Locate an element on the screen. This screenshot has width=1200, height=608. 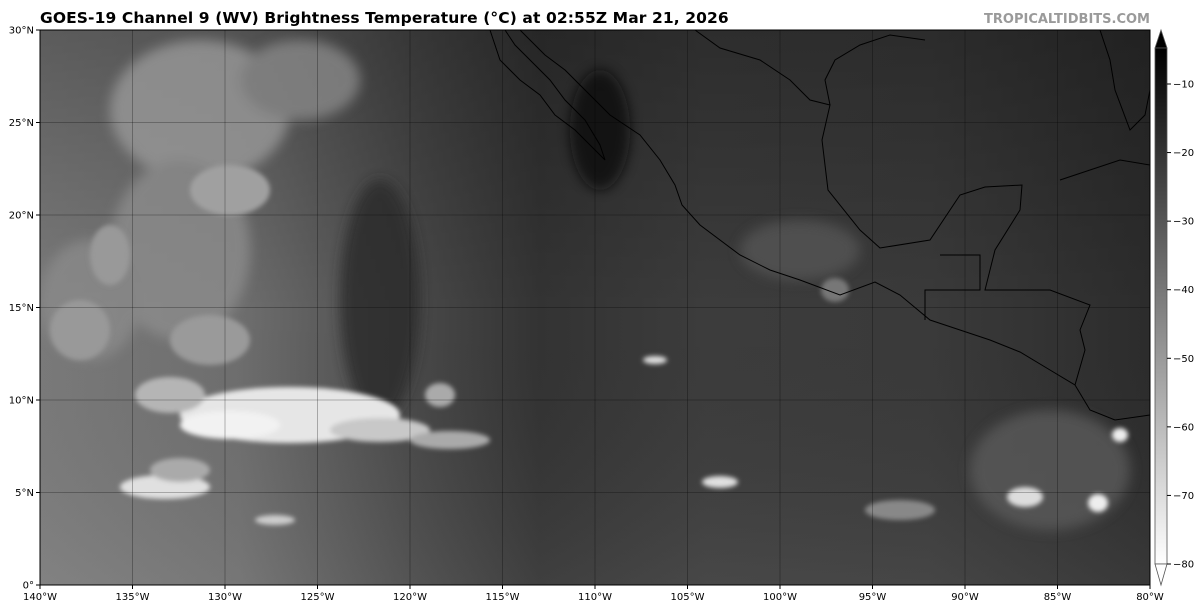
colorbar-tick-label: −50 is located at coordinates (1183, 359).